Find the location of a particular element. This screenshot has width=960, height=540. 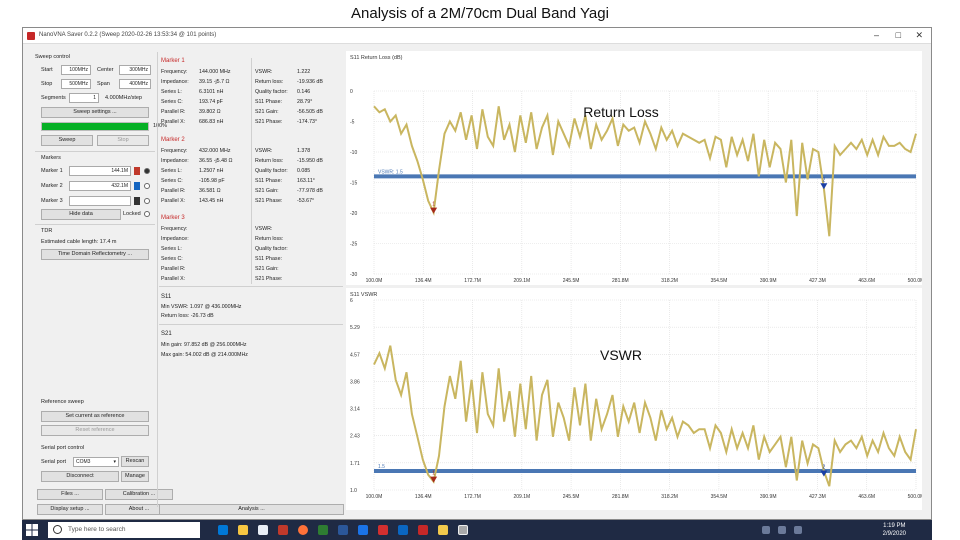

chart-annotation: Return Loss is located at coordinates (620, 112).